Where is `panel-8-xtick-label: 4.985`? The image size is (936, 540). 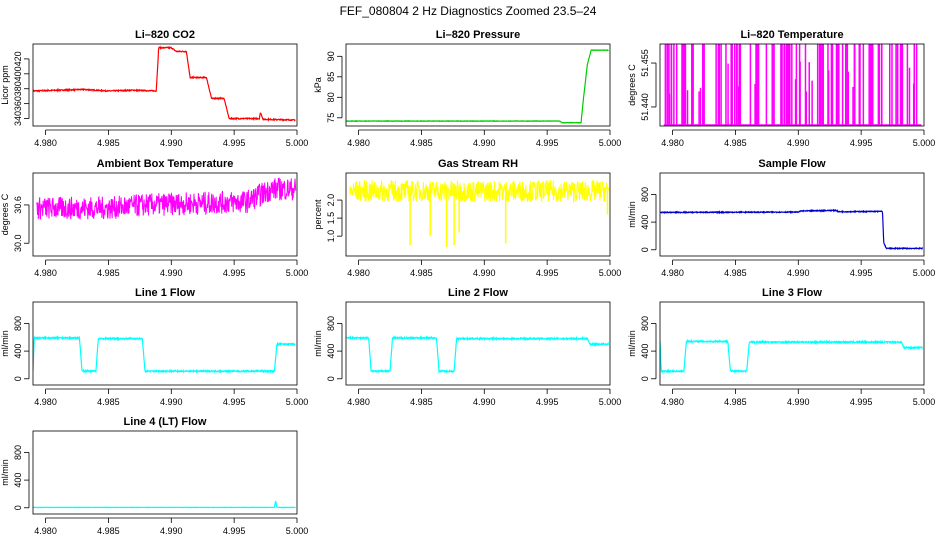
panel-8-xtick-label: 4.985 is located at coordinates (421, 402).